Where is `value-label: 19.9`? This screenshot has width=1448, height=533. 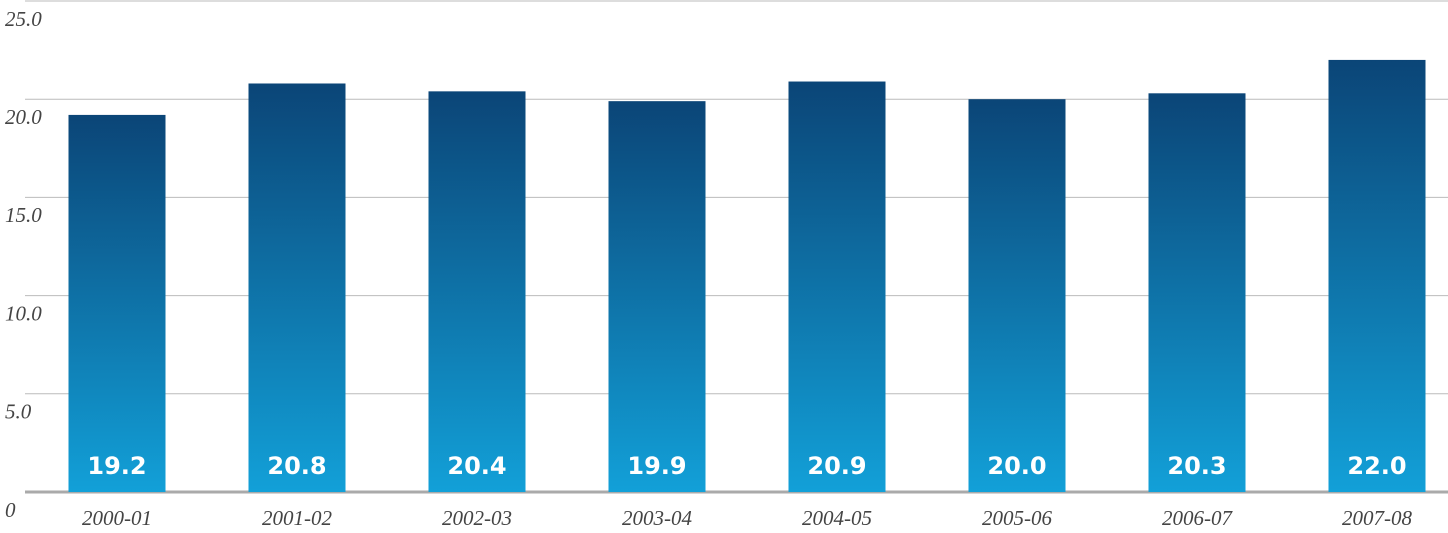 value-label: 19.9 is located at coordinates (656, 466).